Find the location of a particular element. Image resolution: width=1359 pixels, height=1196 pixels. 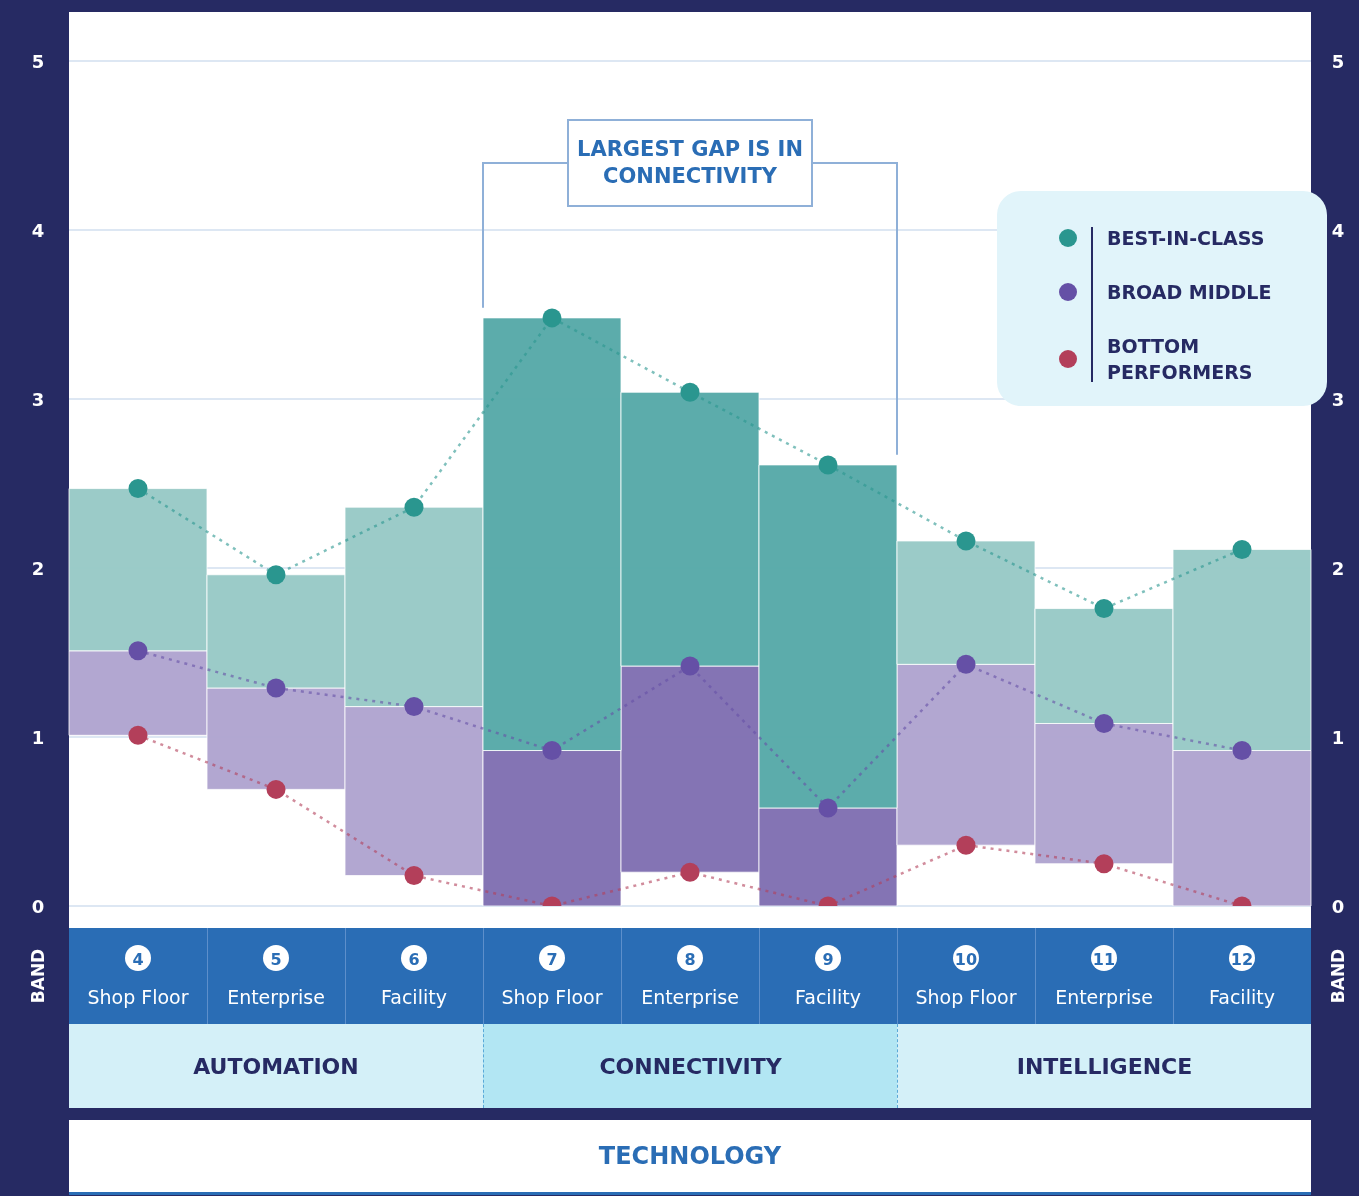

y2-tick-label: 5 is located at coordinates (1338, 61).